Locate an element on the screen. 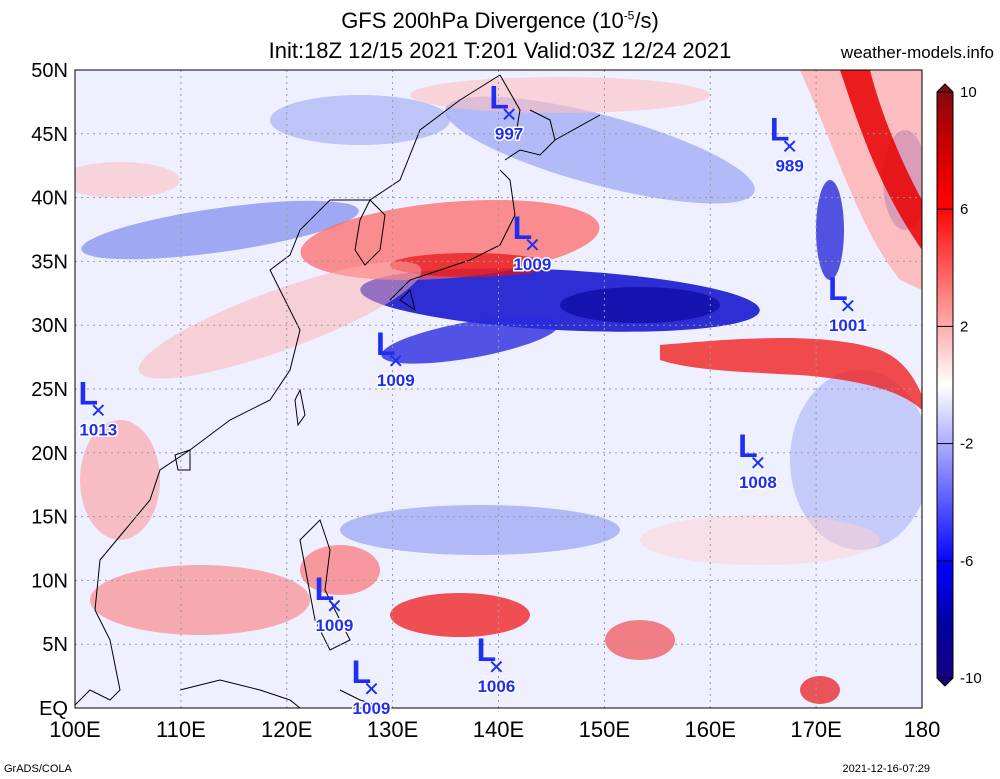 The height and width of the screenshot is (779, 1000). low-pressure-value: 1001 is located at coordinates (848, 325).